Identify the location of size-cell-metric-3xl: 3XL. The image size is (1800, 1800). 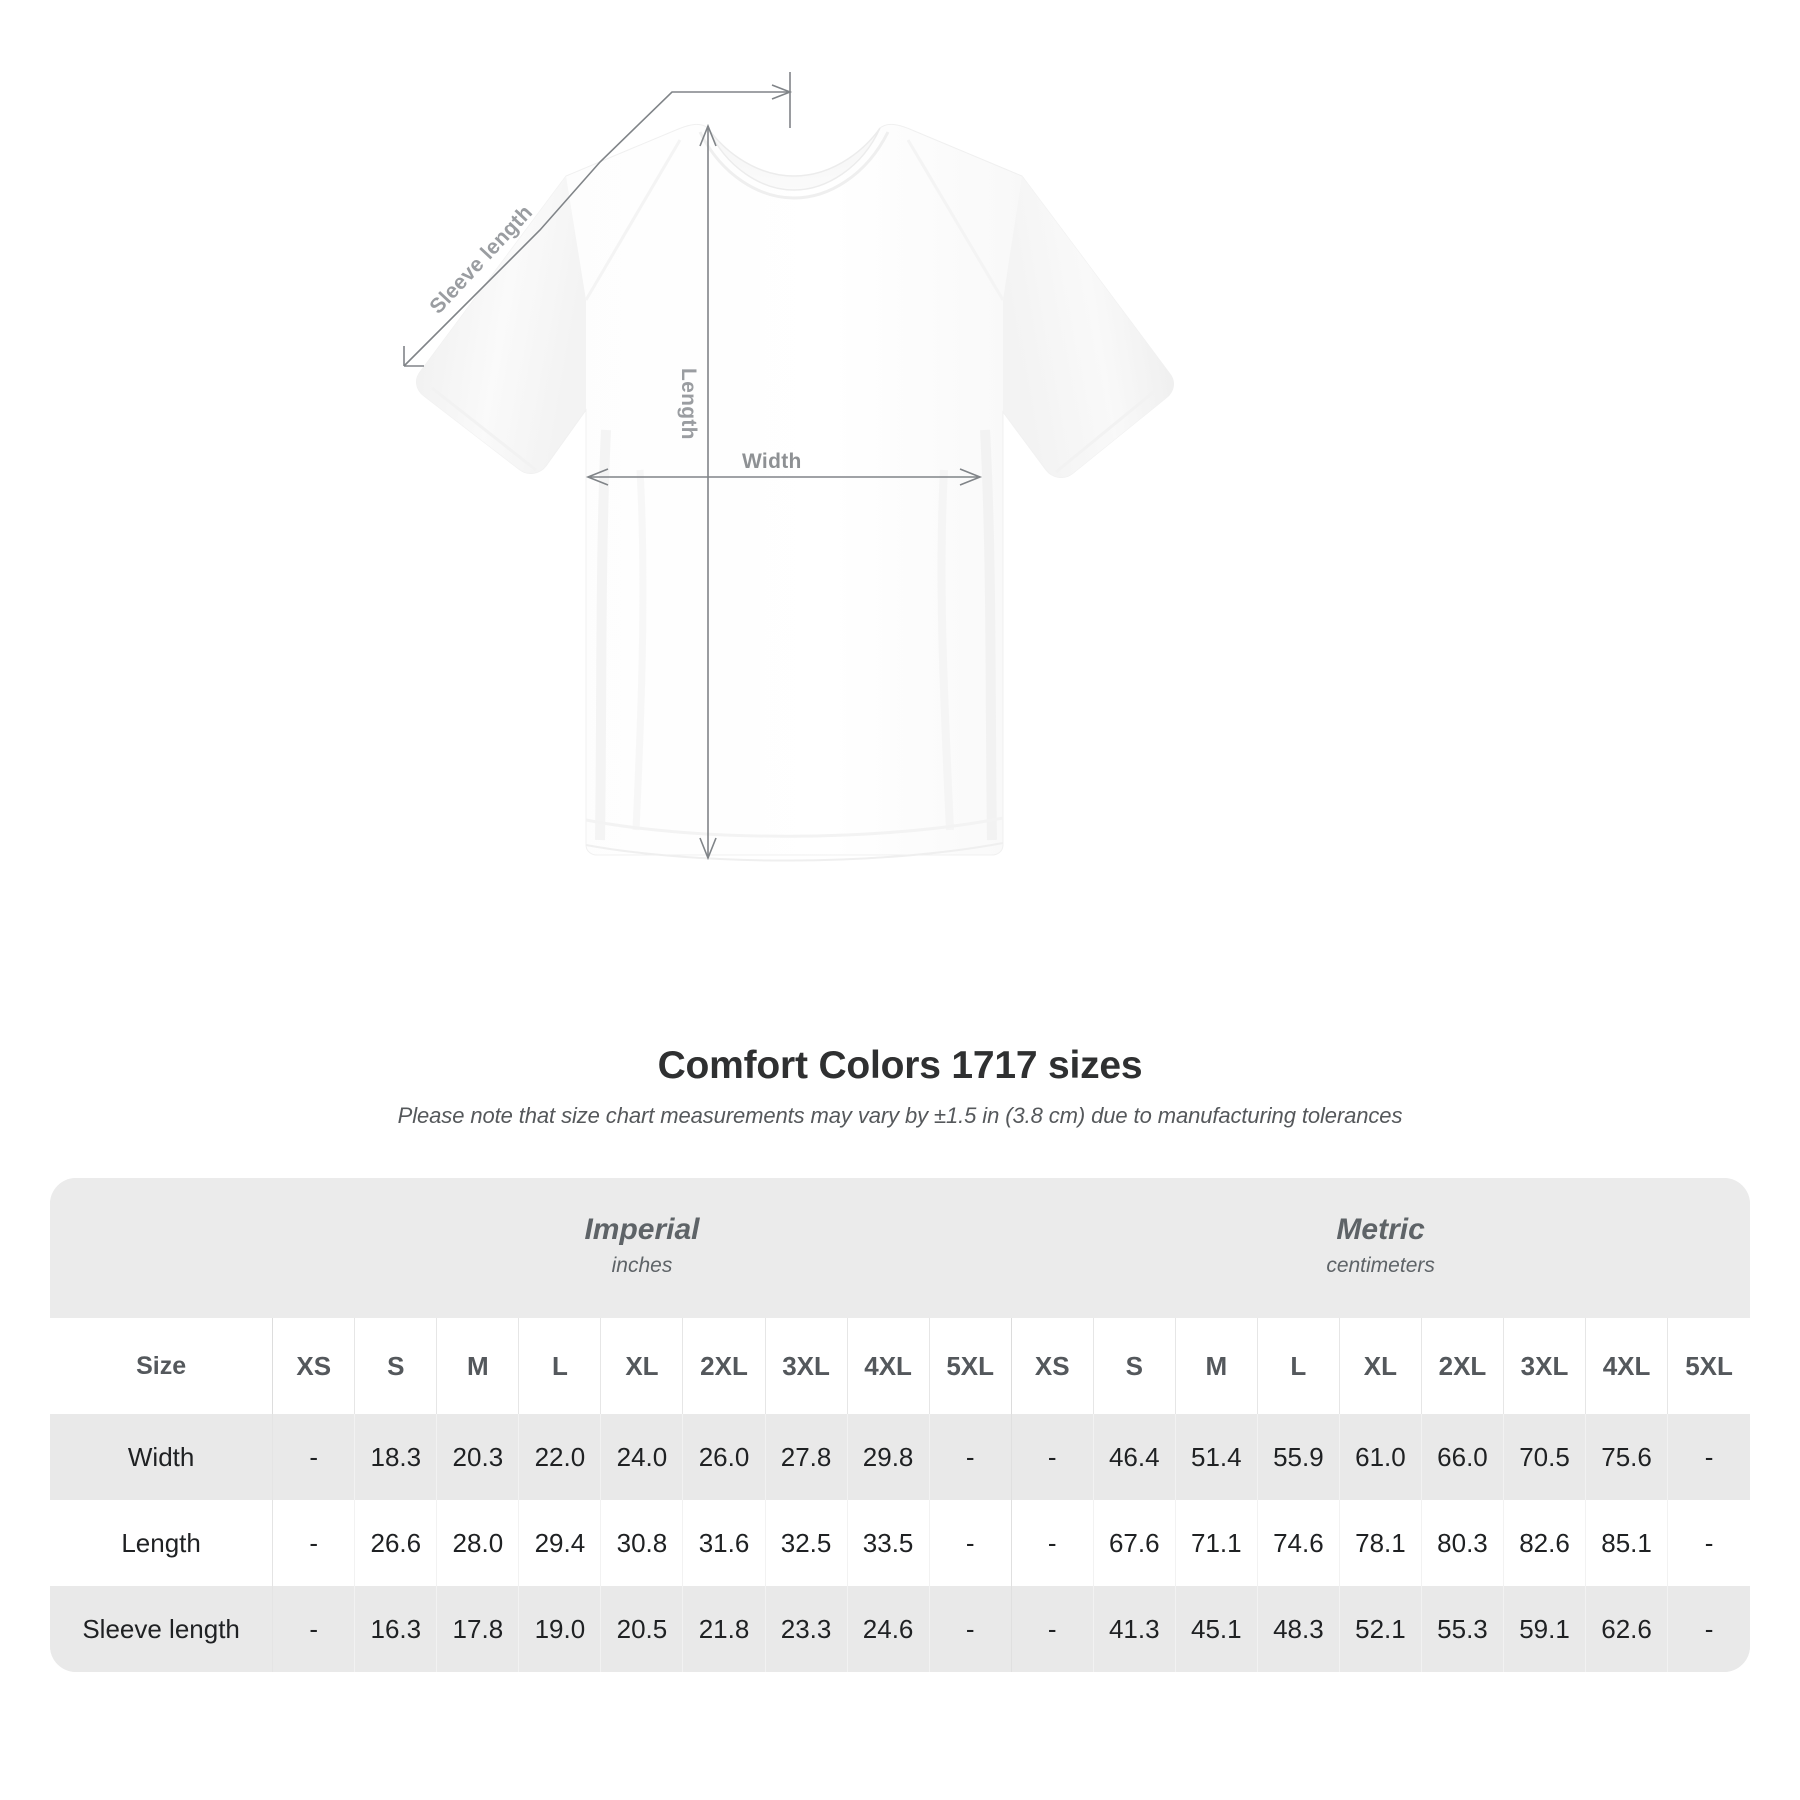
(1544, 1366).